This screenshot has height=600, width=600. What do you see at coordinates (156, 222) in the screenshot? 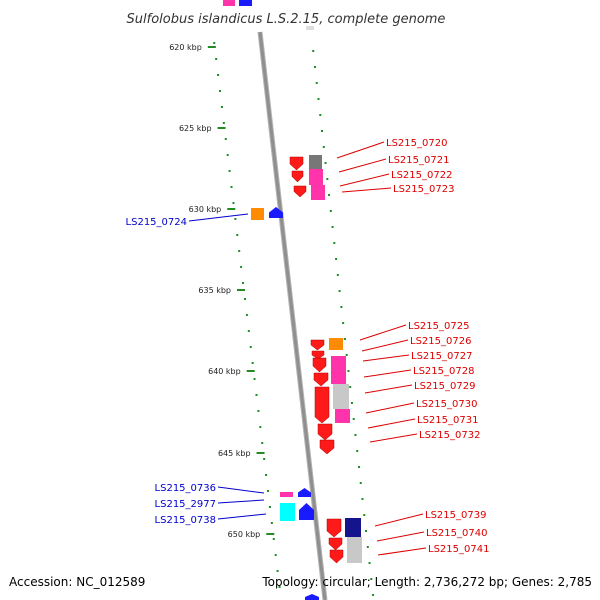
I see `gene-label: LS215_0724` at bounding box center [156, 222].